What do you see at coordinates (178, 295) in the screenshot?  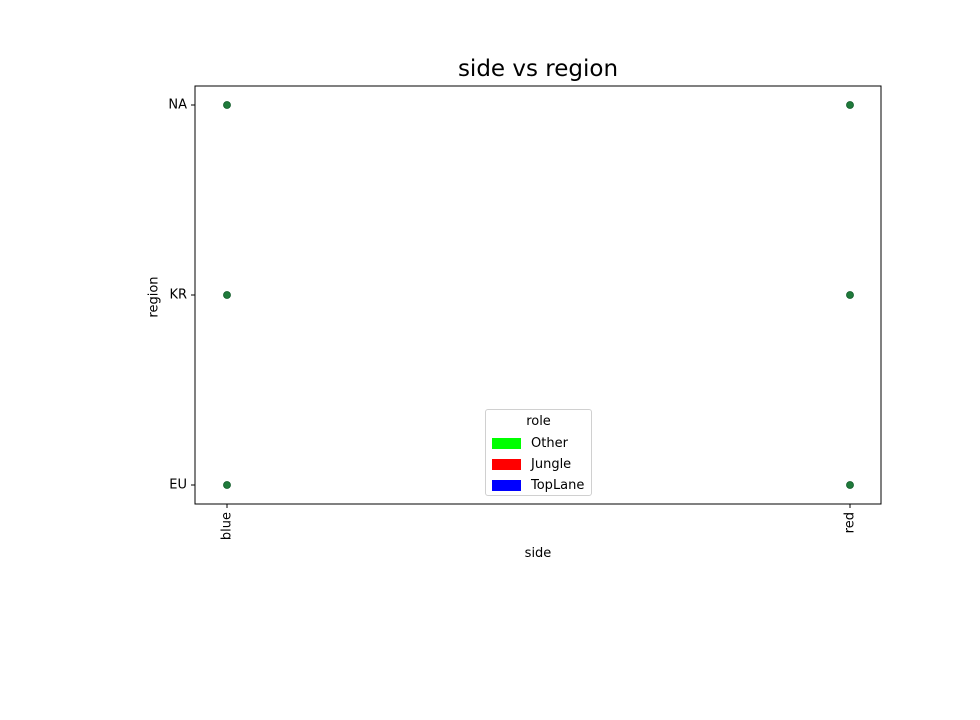 I see `y-tick-label-KR: KR` at bounding box center [178, 295].